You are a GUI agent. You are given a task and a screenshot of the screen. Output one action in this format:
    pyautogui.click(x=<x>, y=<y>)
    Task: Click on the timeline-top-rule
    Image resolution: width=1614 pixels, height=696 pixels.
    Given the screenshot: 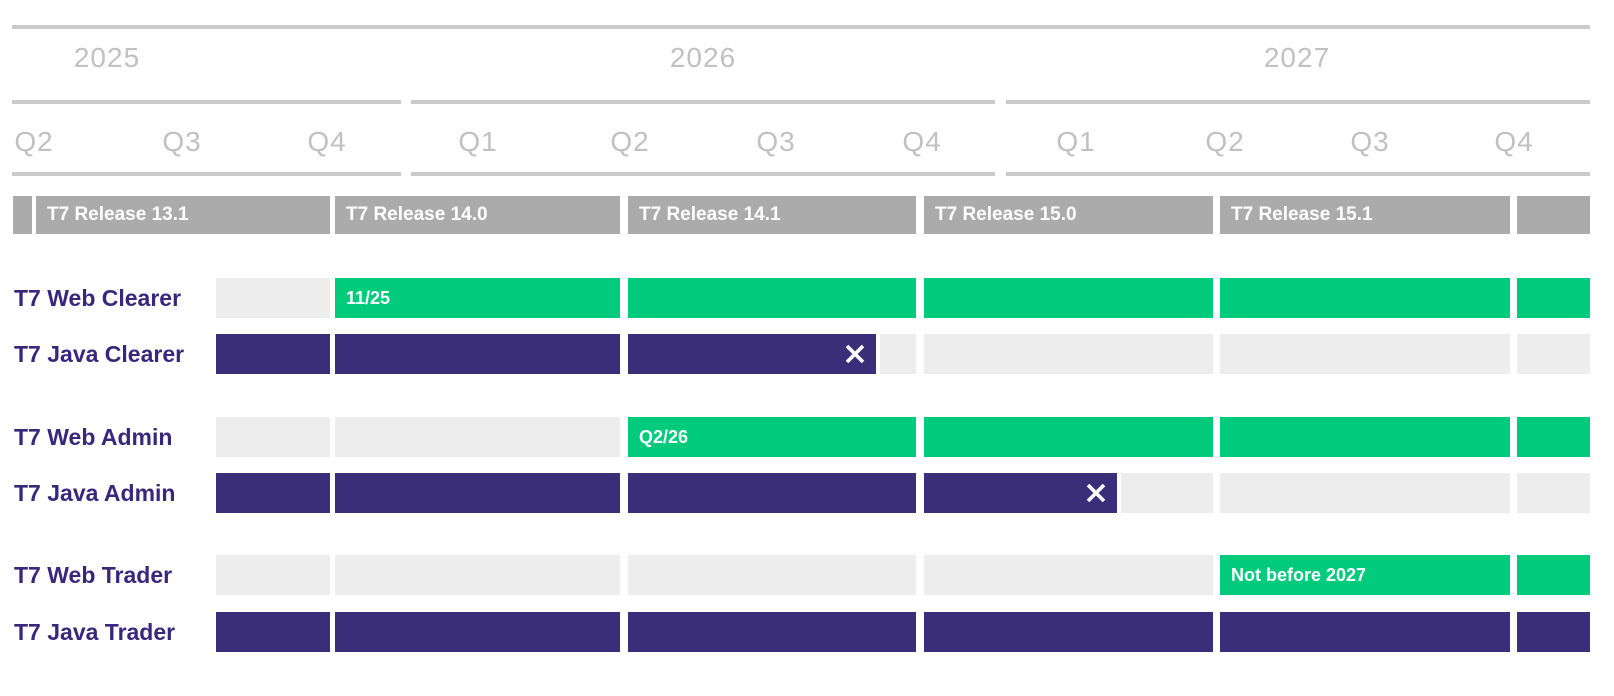 What is the action you would take?
    pyautogui.click(x=801, y=27)
    